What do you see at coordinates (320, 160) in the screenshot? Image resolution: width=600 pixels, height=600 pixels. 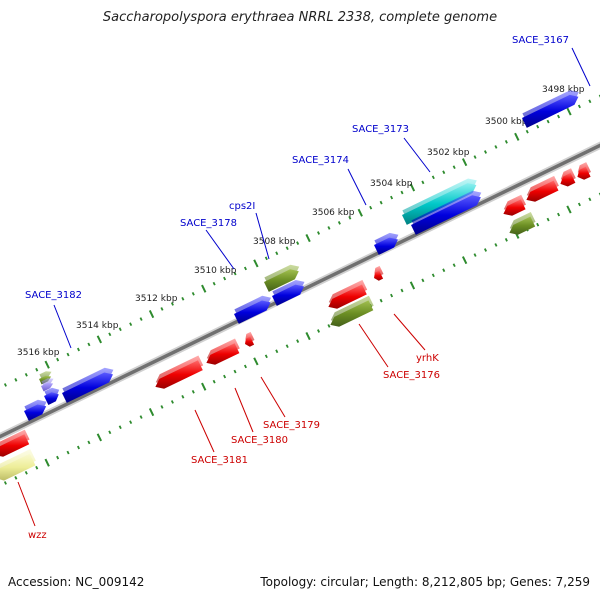 I see `gene-label: SACE_3174` at bounding box center [320, 160].